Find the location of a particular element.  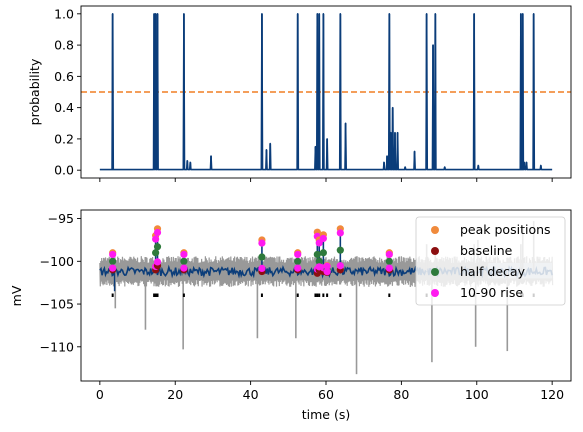

probability-y-axis-label: probability is located at coordinates (34, 91).